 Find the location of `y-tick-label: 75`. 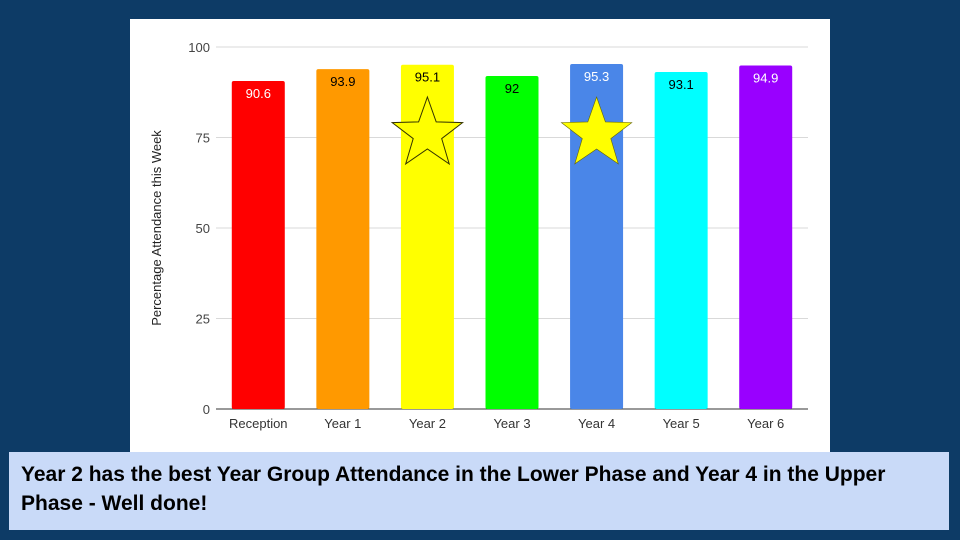

y-tick-label: 75 is located at coordinates (203, 138).